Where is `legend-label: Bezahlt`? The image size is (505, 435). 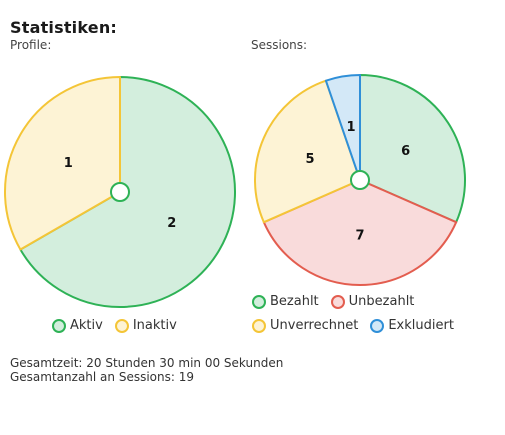
legend-label: Bezahlt is located at coordinates (294, 301).